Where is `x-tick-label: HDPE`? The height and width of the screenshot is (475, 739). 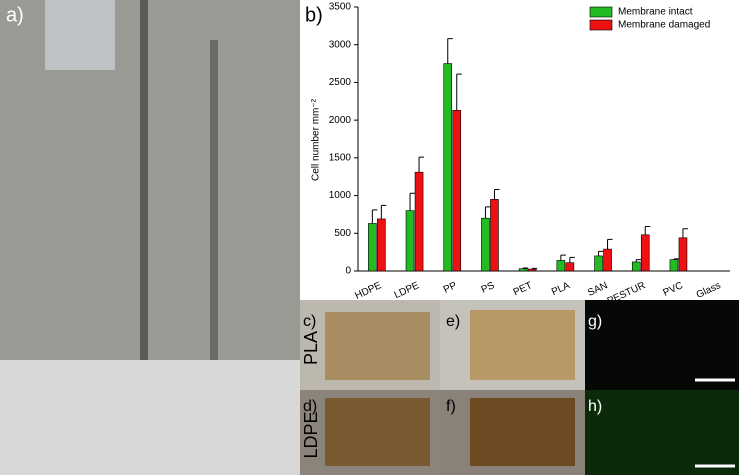
x-tick-label: HDPE is located at coordinates (368, 291).